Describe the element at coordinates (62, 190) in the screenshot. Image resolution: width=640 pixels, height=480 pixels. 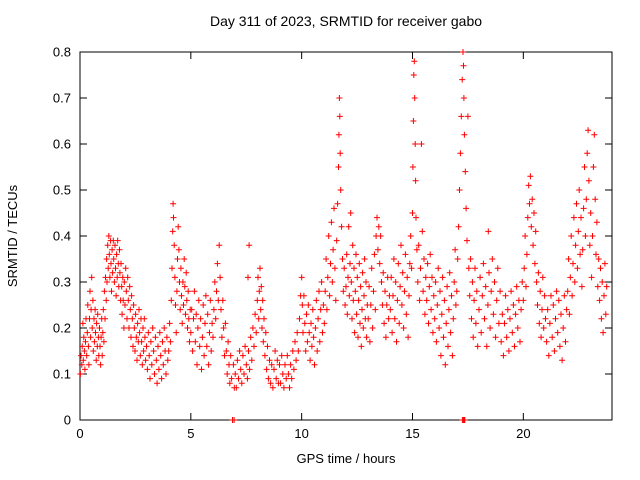
I see `y-tick-label: 0.5` at that location.